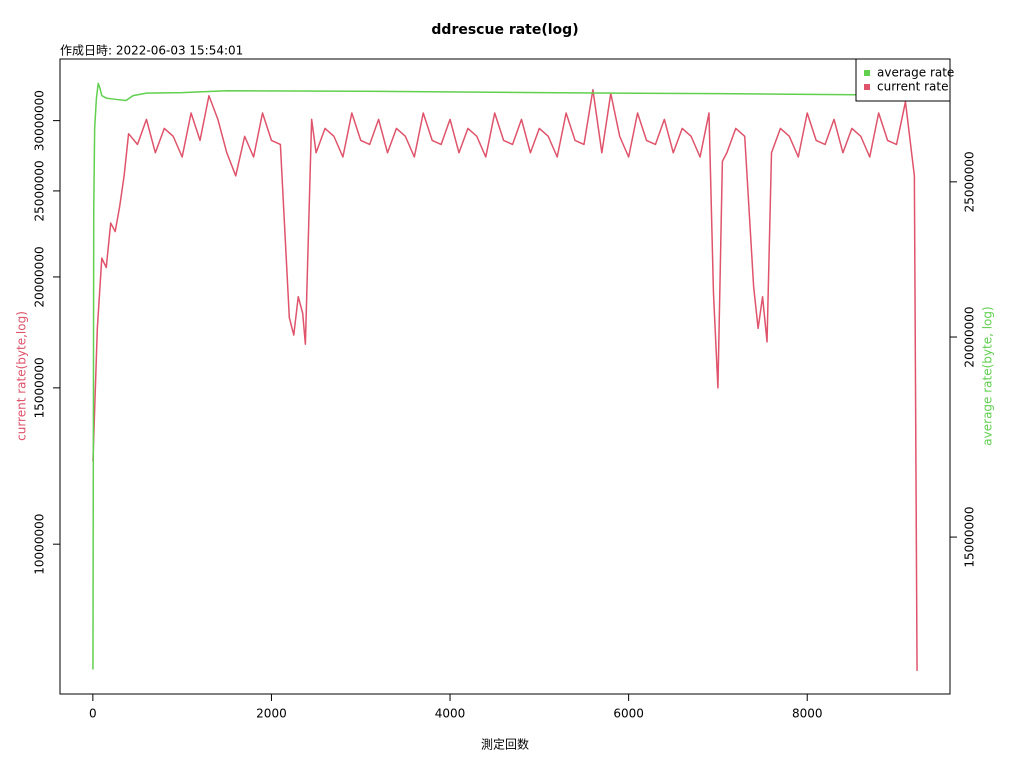  What do you see at coordinates (970, 537) in the screenshot?
I see `y2-tick-label: 15000000` at bounding box center [970, 537].